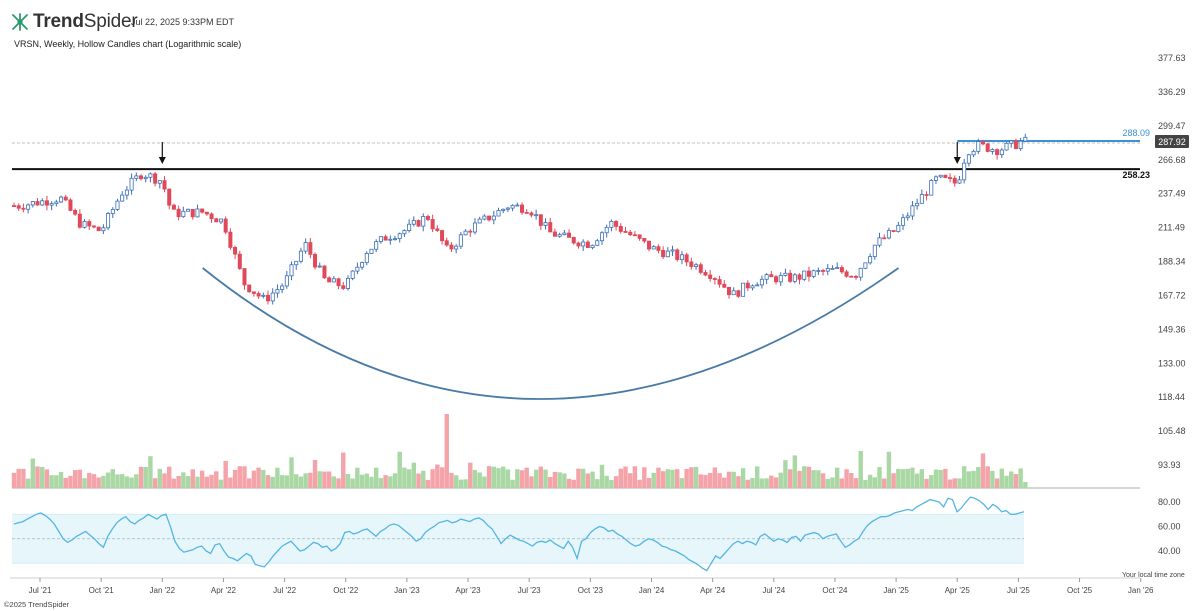 The image size is (1200, 611). Describe the element at coordinates (835, 590) in the screenshot. I see `time-tick-label: Oct '24` at that location.